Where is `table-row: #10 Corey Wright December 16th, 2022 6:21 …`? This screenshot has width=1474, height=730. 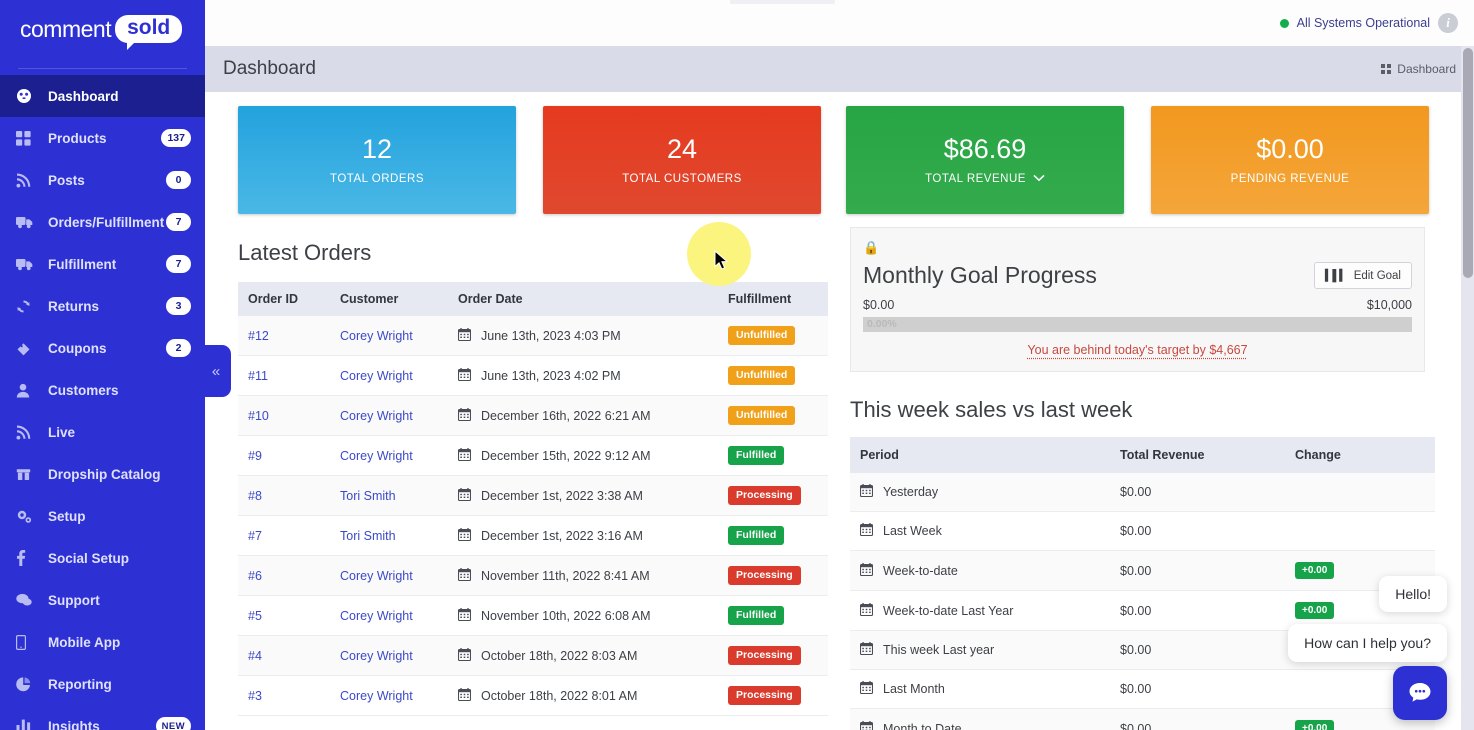
table-row: #10 Corey Wright December 16th, 2022 6:21 … is located at coordinates (533, 415).